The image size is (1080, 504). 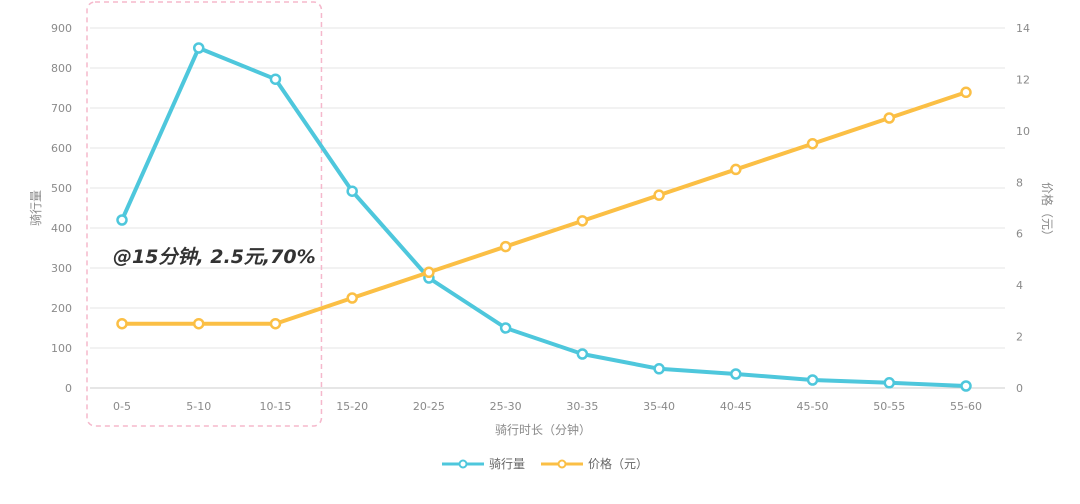 What do you see at coordinates (198, 406) in the screenshot?
I see `x-tick-label: 5-10` at bounding box center [198, 406].